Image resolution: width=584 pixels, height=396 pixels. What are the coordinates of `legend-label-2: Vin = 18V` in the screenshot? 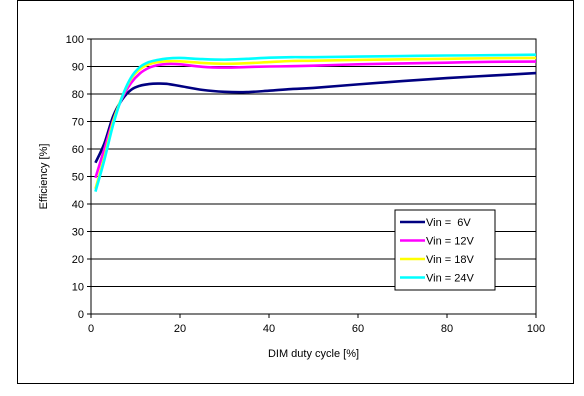 It's located at (450, 260).